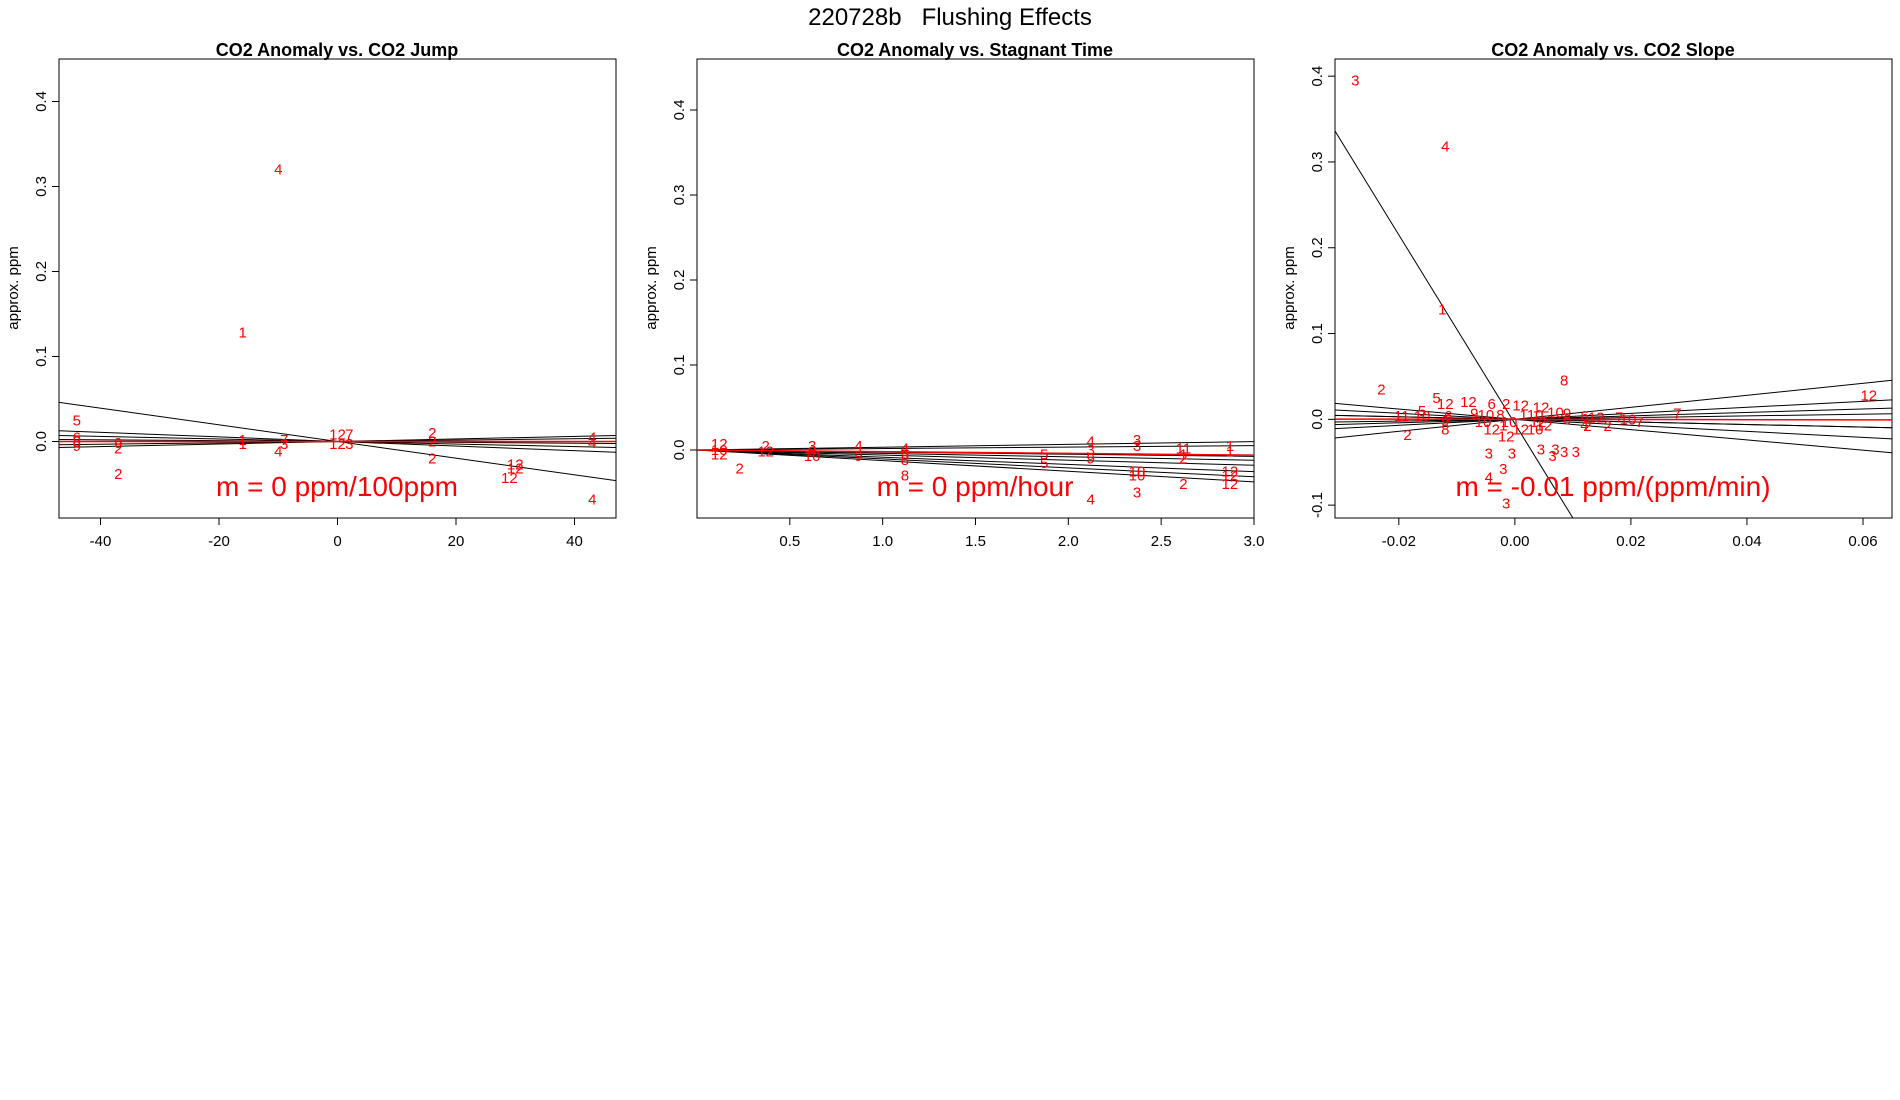 This screenshot has width=1900, height=1100. Describe the element at coordinates (337, 541) in the screenshot. I see `x-tick-label: 0` at that location.